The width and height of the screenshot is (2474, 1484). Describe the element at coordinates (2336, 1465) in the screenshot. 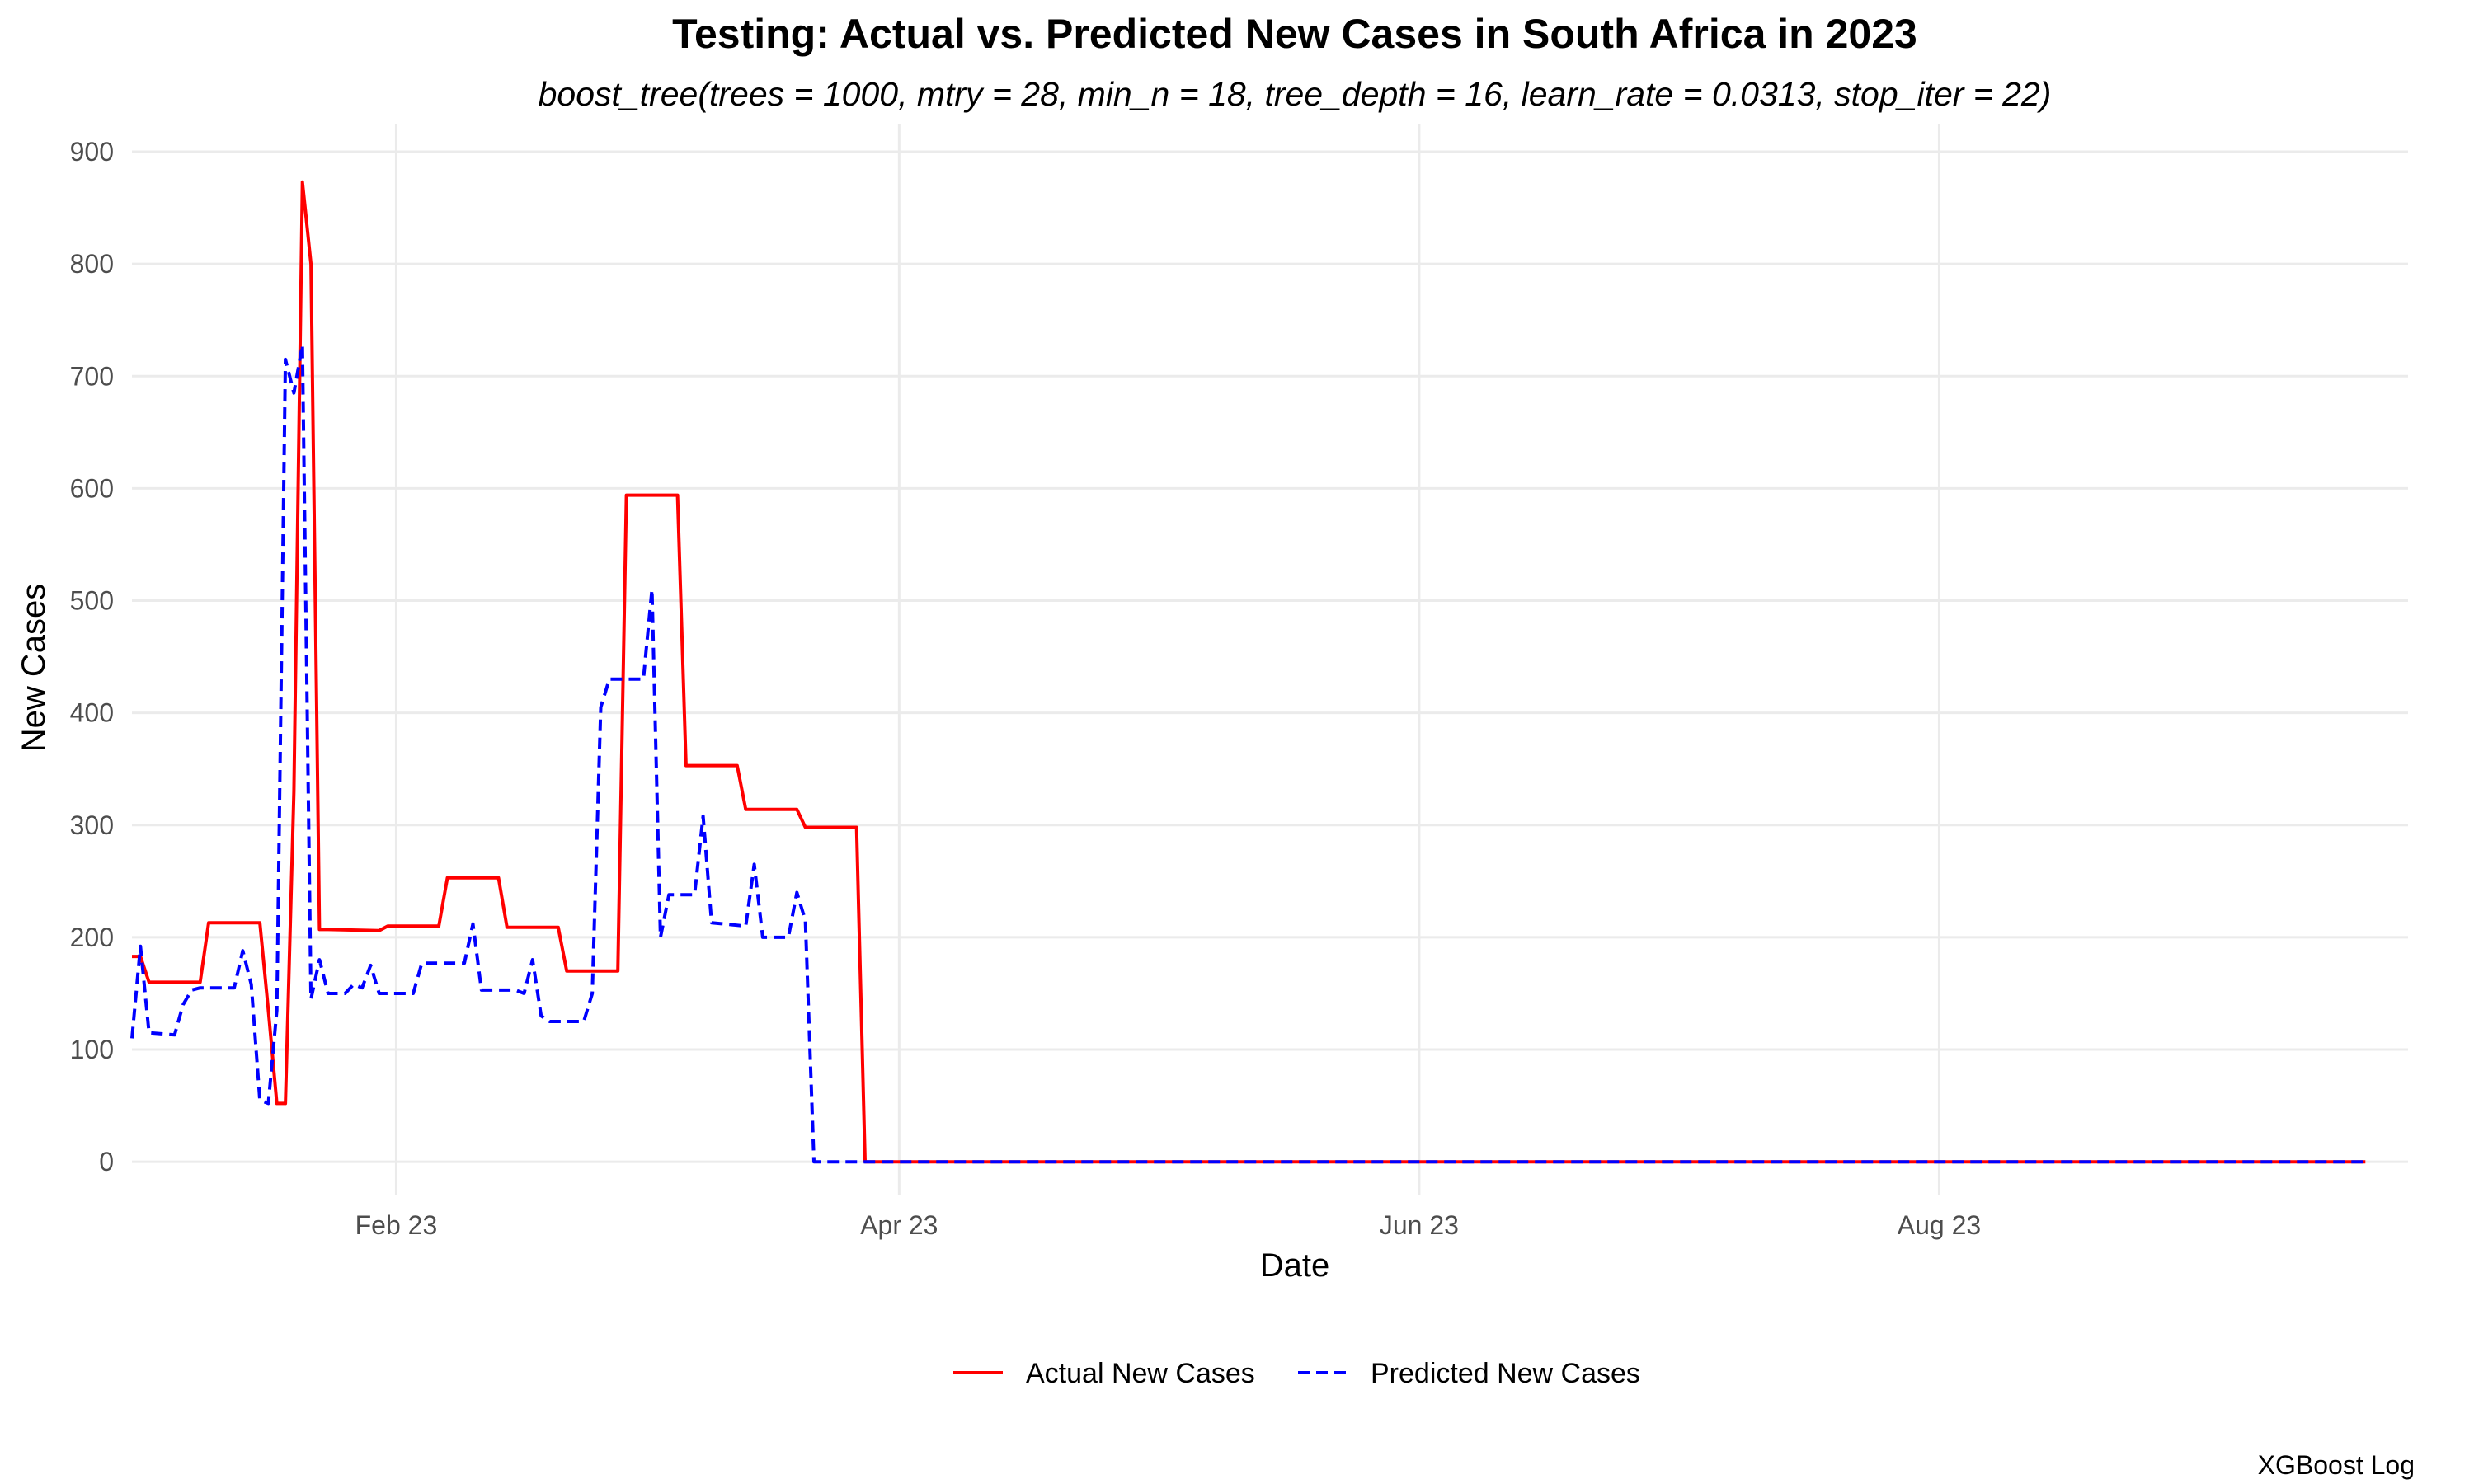

I see `caption: XGBoost Log` at that location.